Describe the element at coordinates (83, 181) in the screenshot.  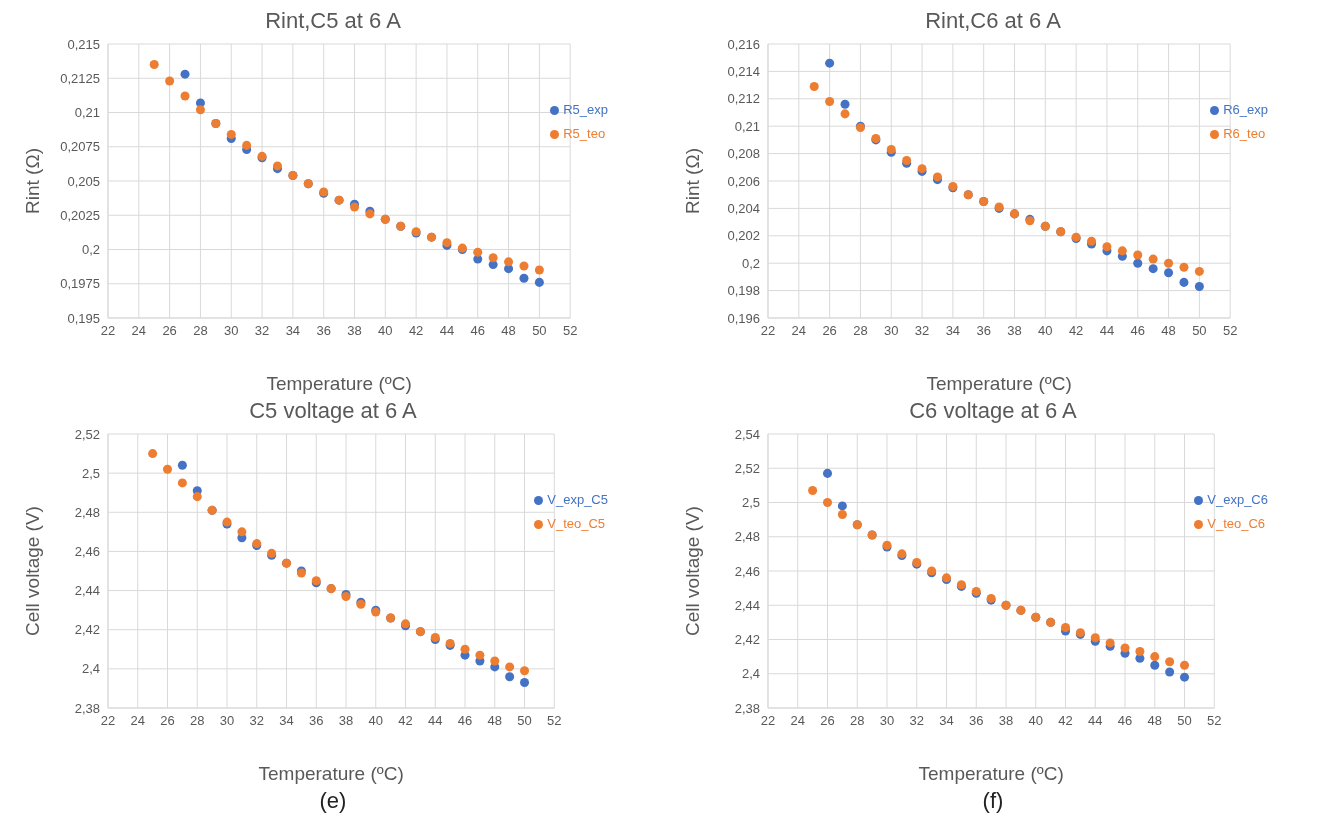
I see `y-tick-label: 0,205` at that location.